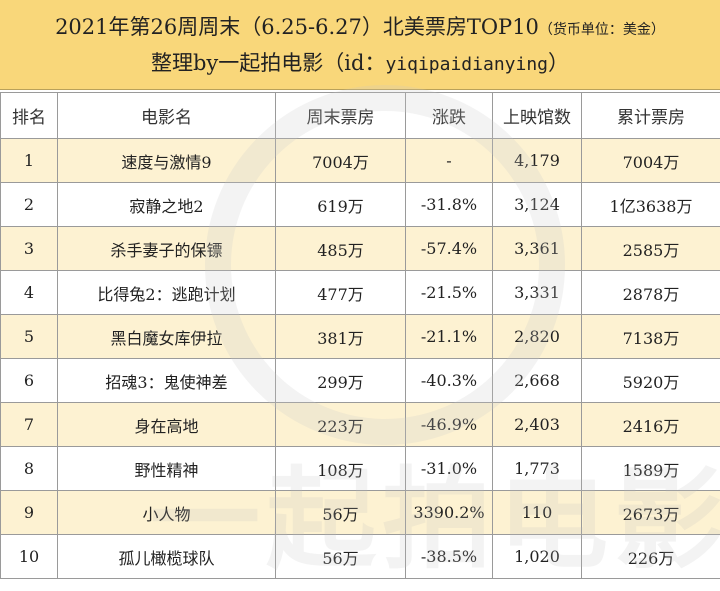 The image size is (720, 591). I want to click on cell-change: -46.9%, so click(449, 424).